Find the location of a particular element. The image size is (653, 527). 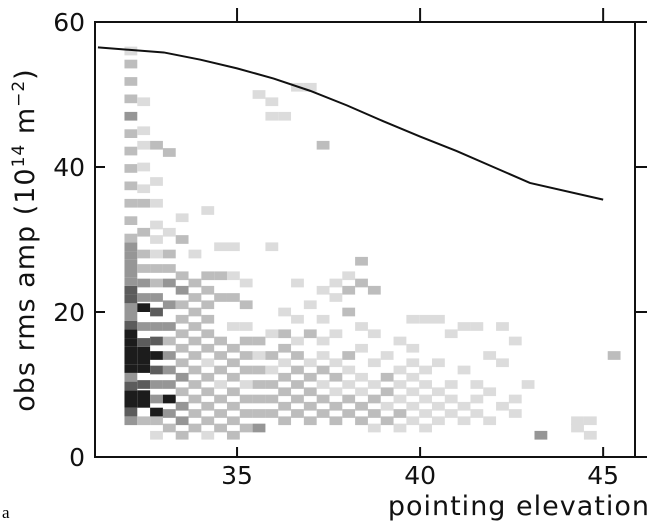

y-axis-label-part: 14 is located at coordinates (19, 156).